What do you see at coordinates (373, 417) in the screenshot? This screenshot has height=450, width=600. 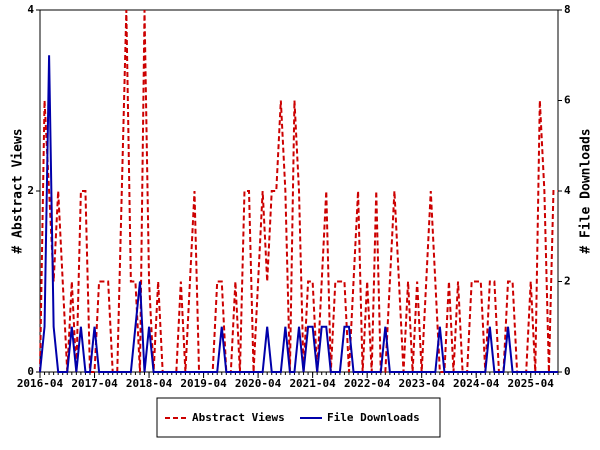 I see `legend-label: File Downloads` at bounding box center [373, 417].